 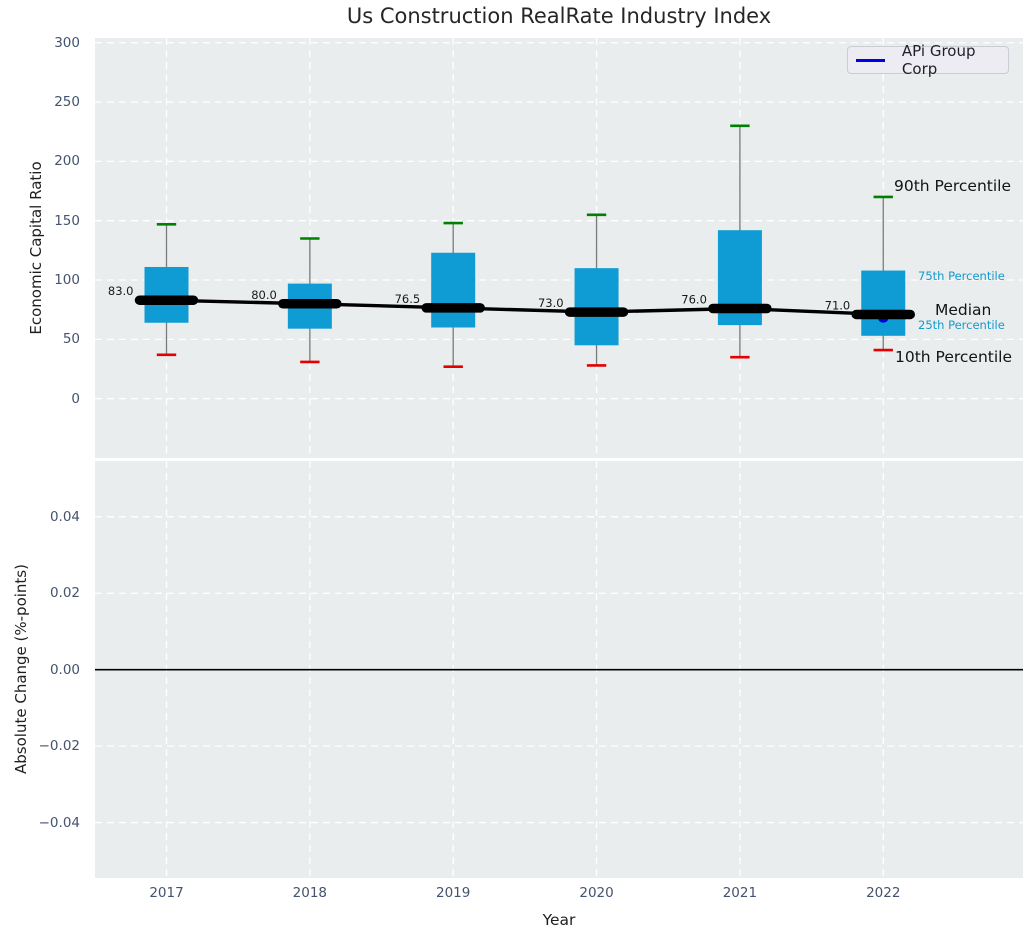 What do you see at coordinates (453, 893) in the screenshot?
I see `xtick-2019: 2019` at bounding box center [453, 893].